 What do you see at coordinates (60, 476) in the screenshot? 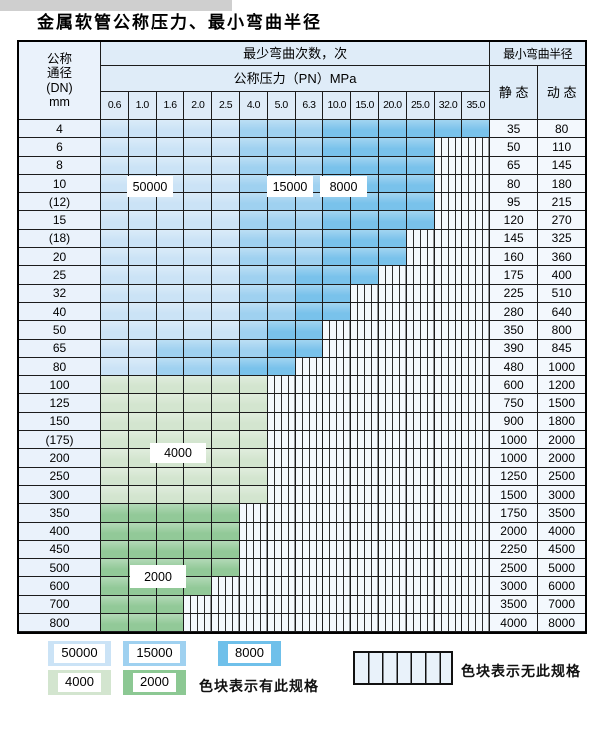
I see `dn-label: 250` at bounding box center [60, 476].